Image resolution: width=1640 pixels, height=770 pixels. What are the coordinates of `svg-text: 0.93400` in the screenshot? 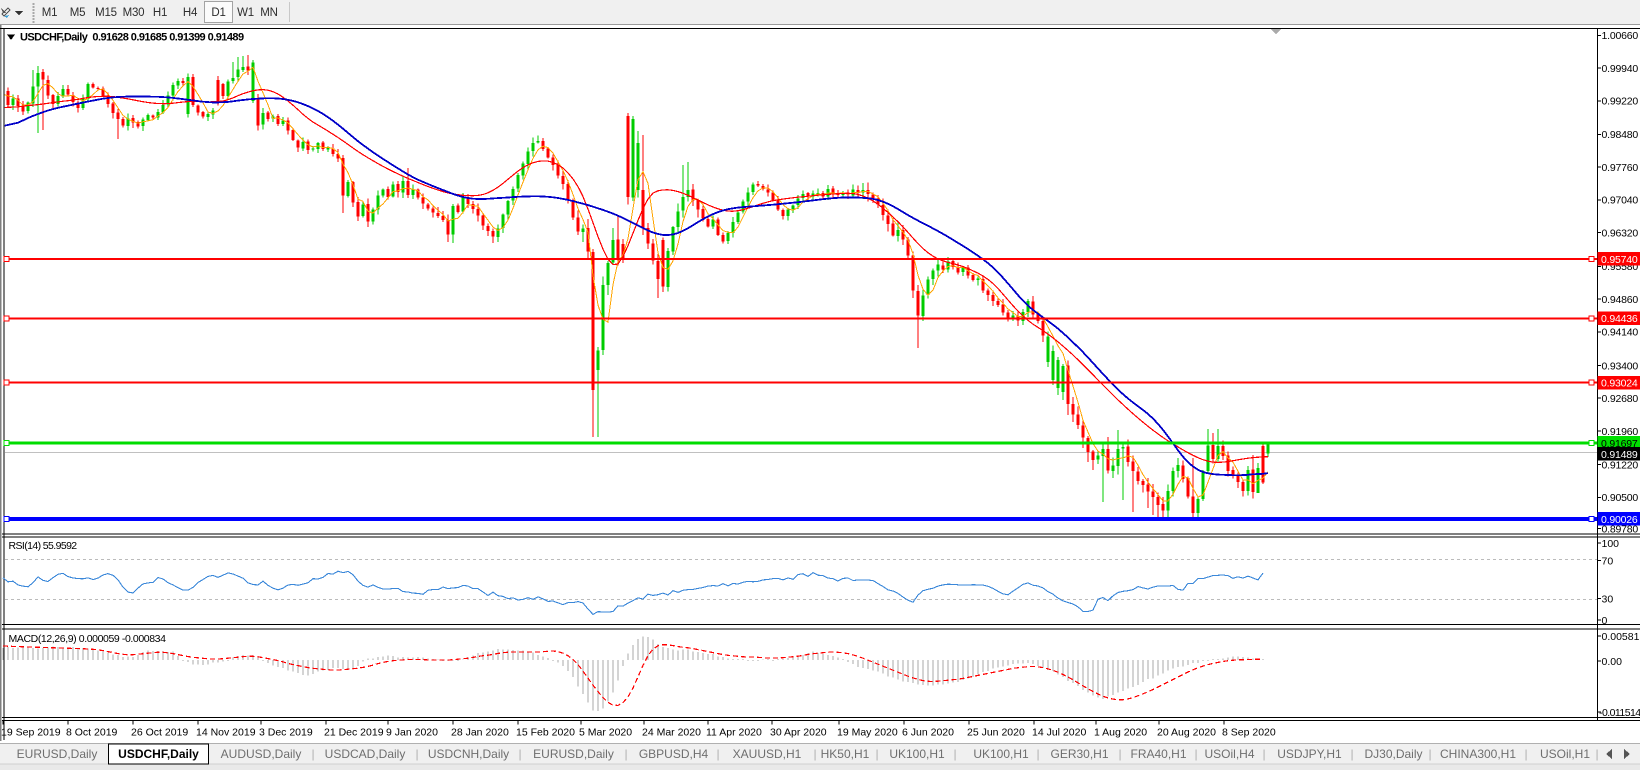 It's located at (1620, 366).